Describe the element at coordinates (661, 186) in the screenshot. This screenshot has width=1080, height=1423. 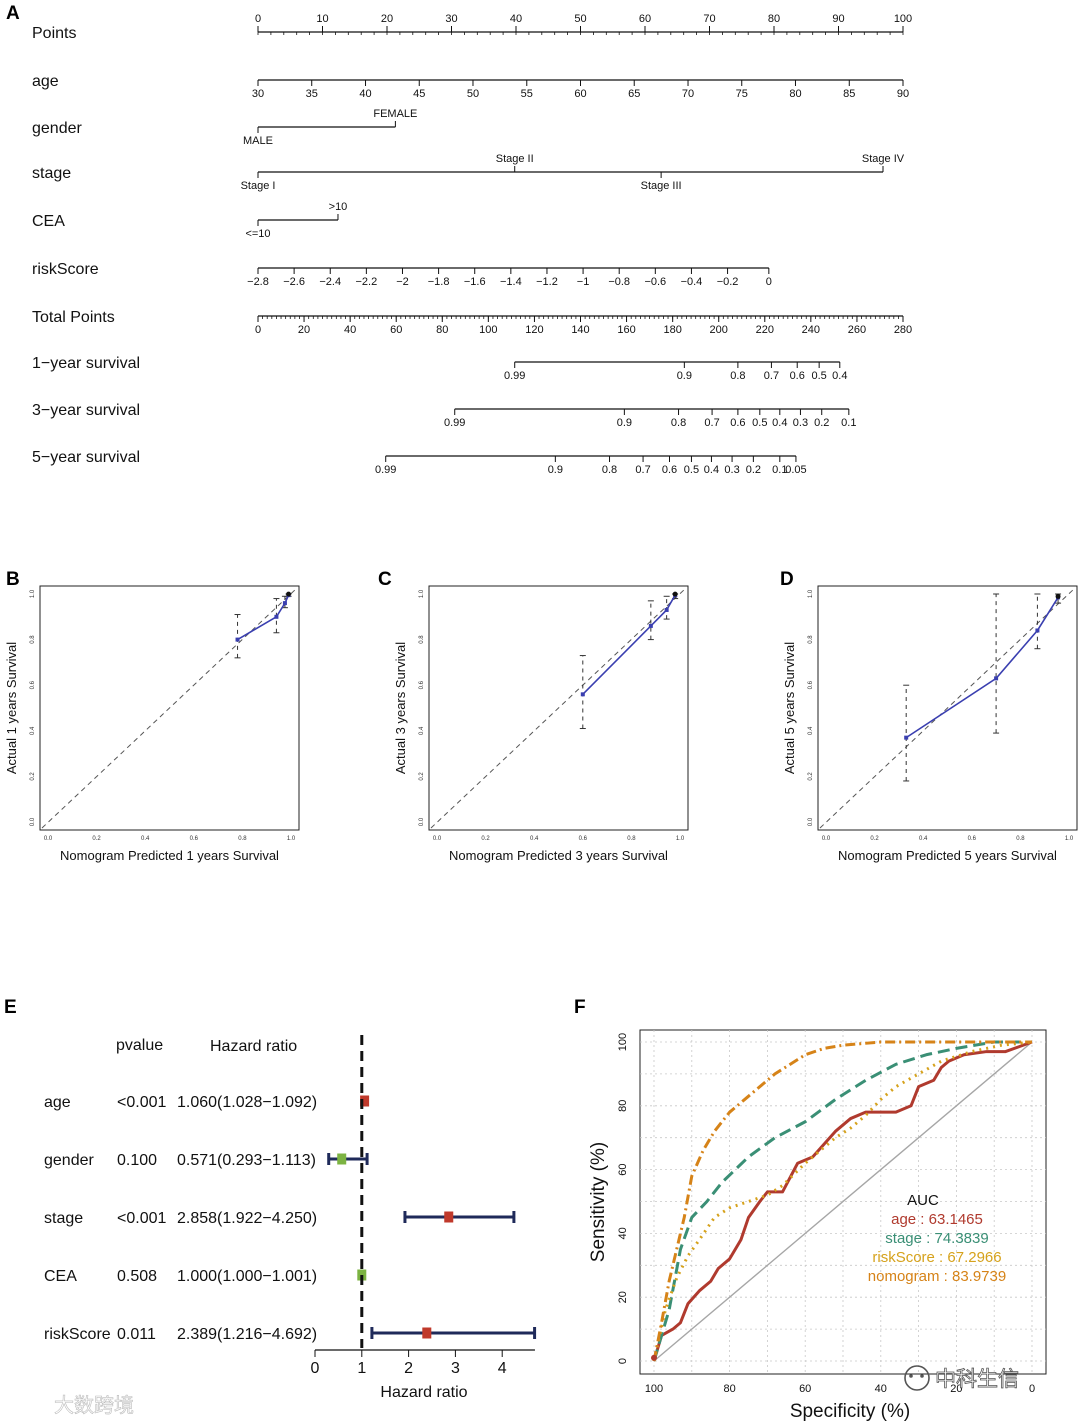
I see `nomogram-tick-label: Stage III` at that location.